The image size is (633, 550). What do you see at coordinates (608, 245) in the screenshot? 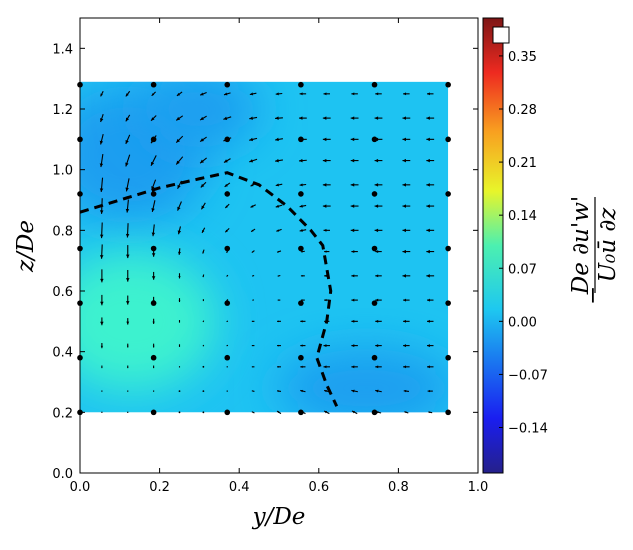
I see `colorbar-label-denominator: U₀ū ∂z` at bounding box center [608, 245].